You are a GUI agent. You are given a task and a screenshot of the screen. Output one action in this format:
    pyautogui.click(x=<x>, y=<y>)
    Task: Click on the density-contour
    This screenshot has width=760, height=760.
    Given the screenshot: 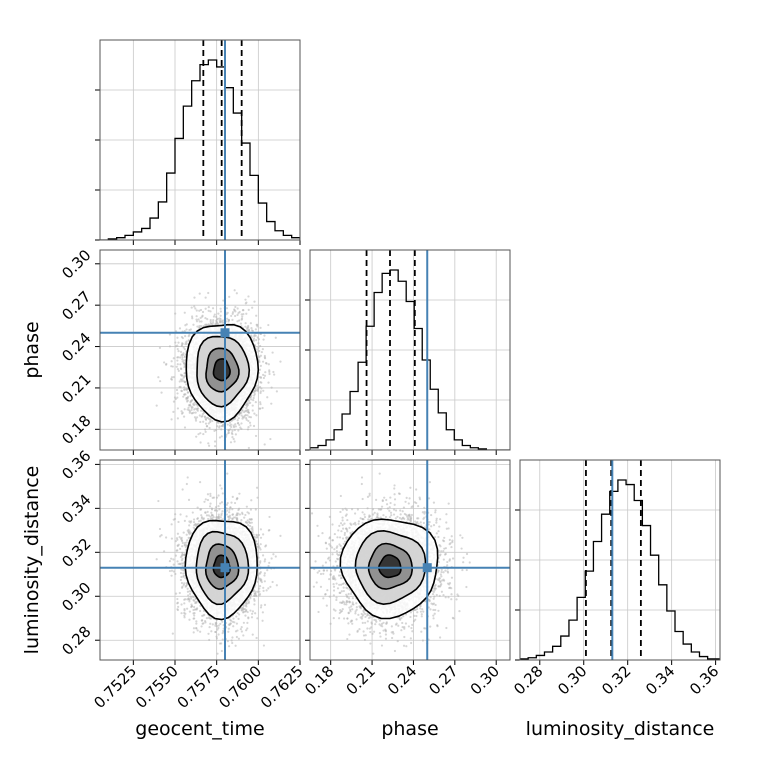 What is the action you would take?
    pyautogui.click(x=221, y=370)
    